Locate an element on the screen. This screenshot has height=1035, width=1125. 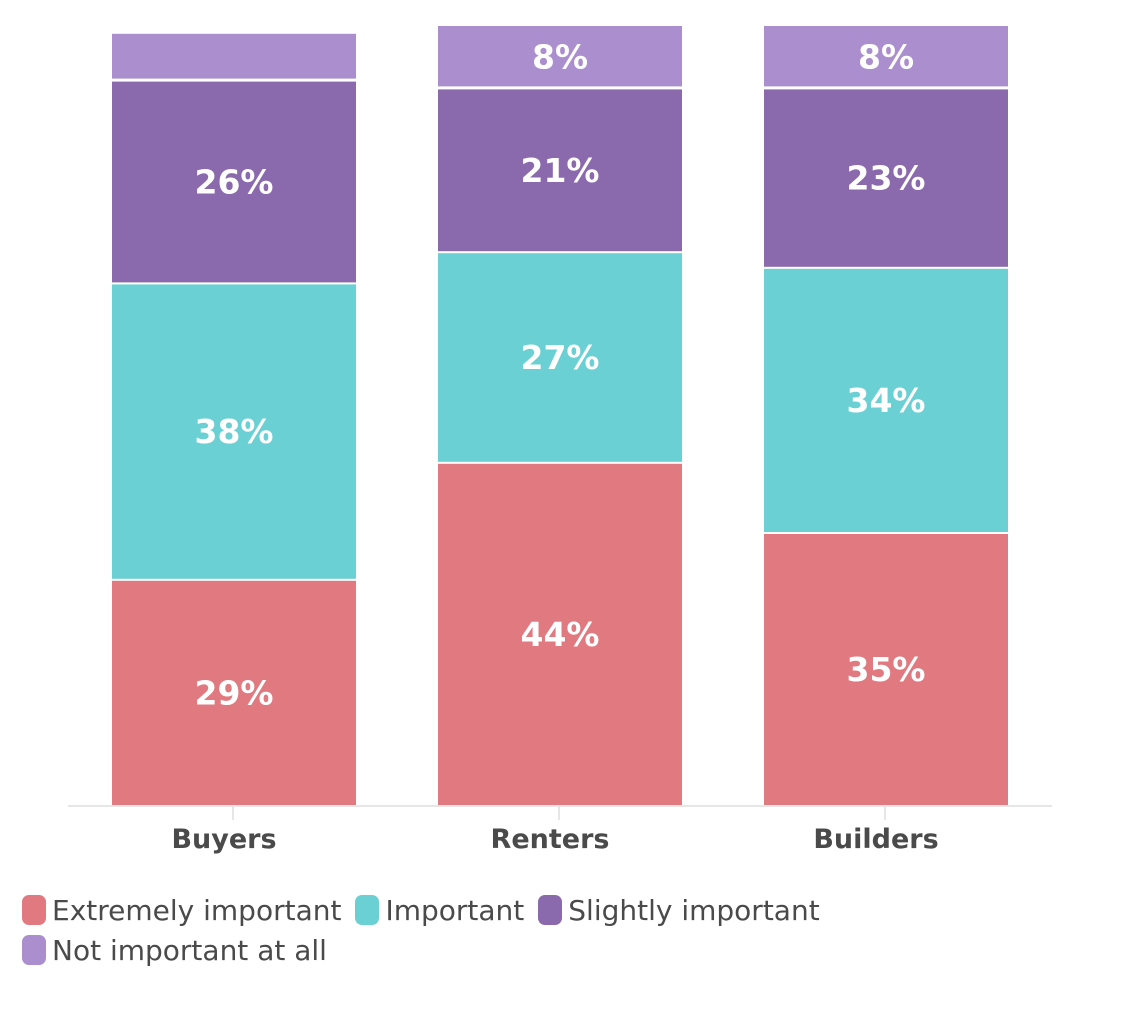
legend-item-0: Extremely important is located at coordinates (181, 910).